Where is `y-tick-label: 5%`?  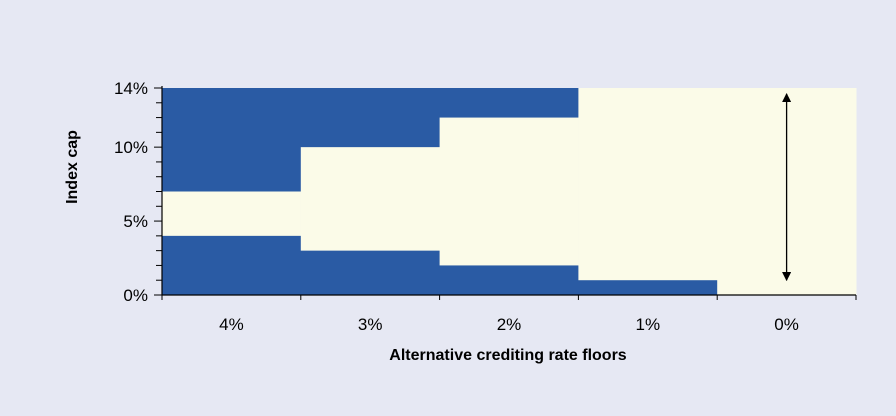
y-tick-label: 5% is located at coordinates (135, 221).